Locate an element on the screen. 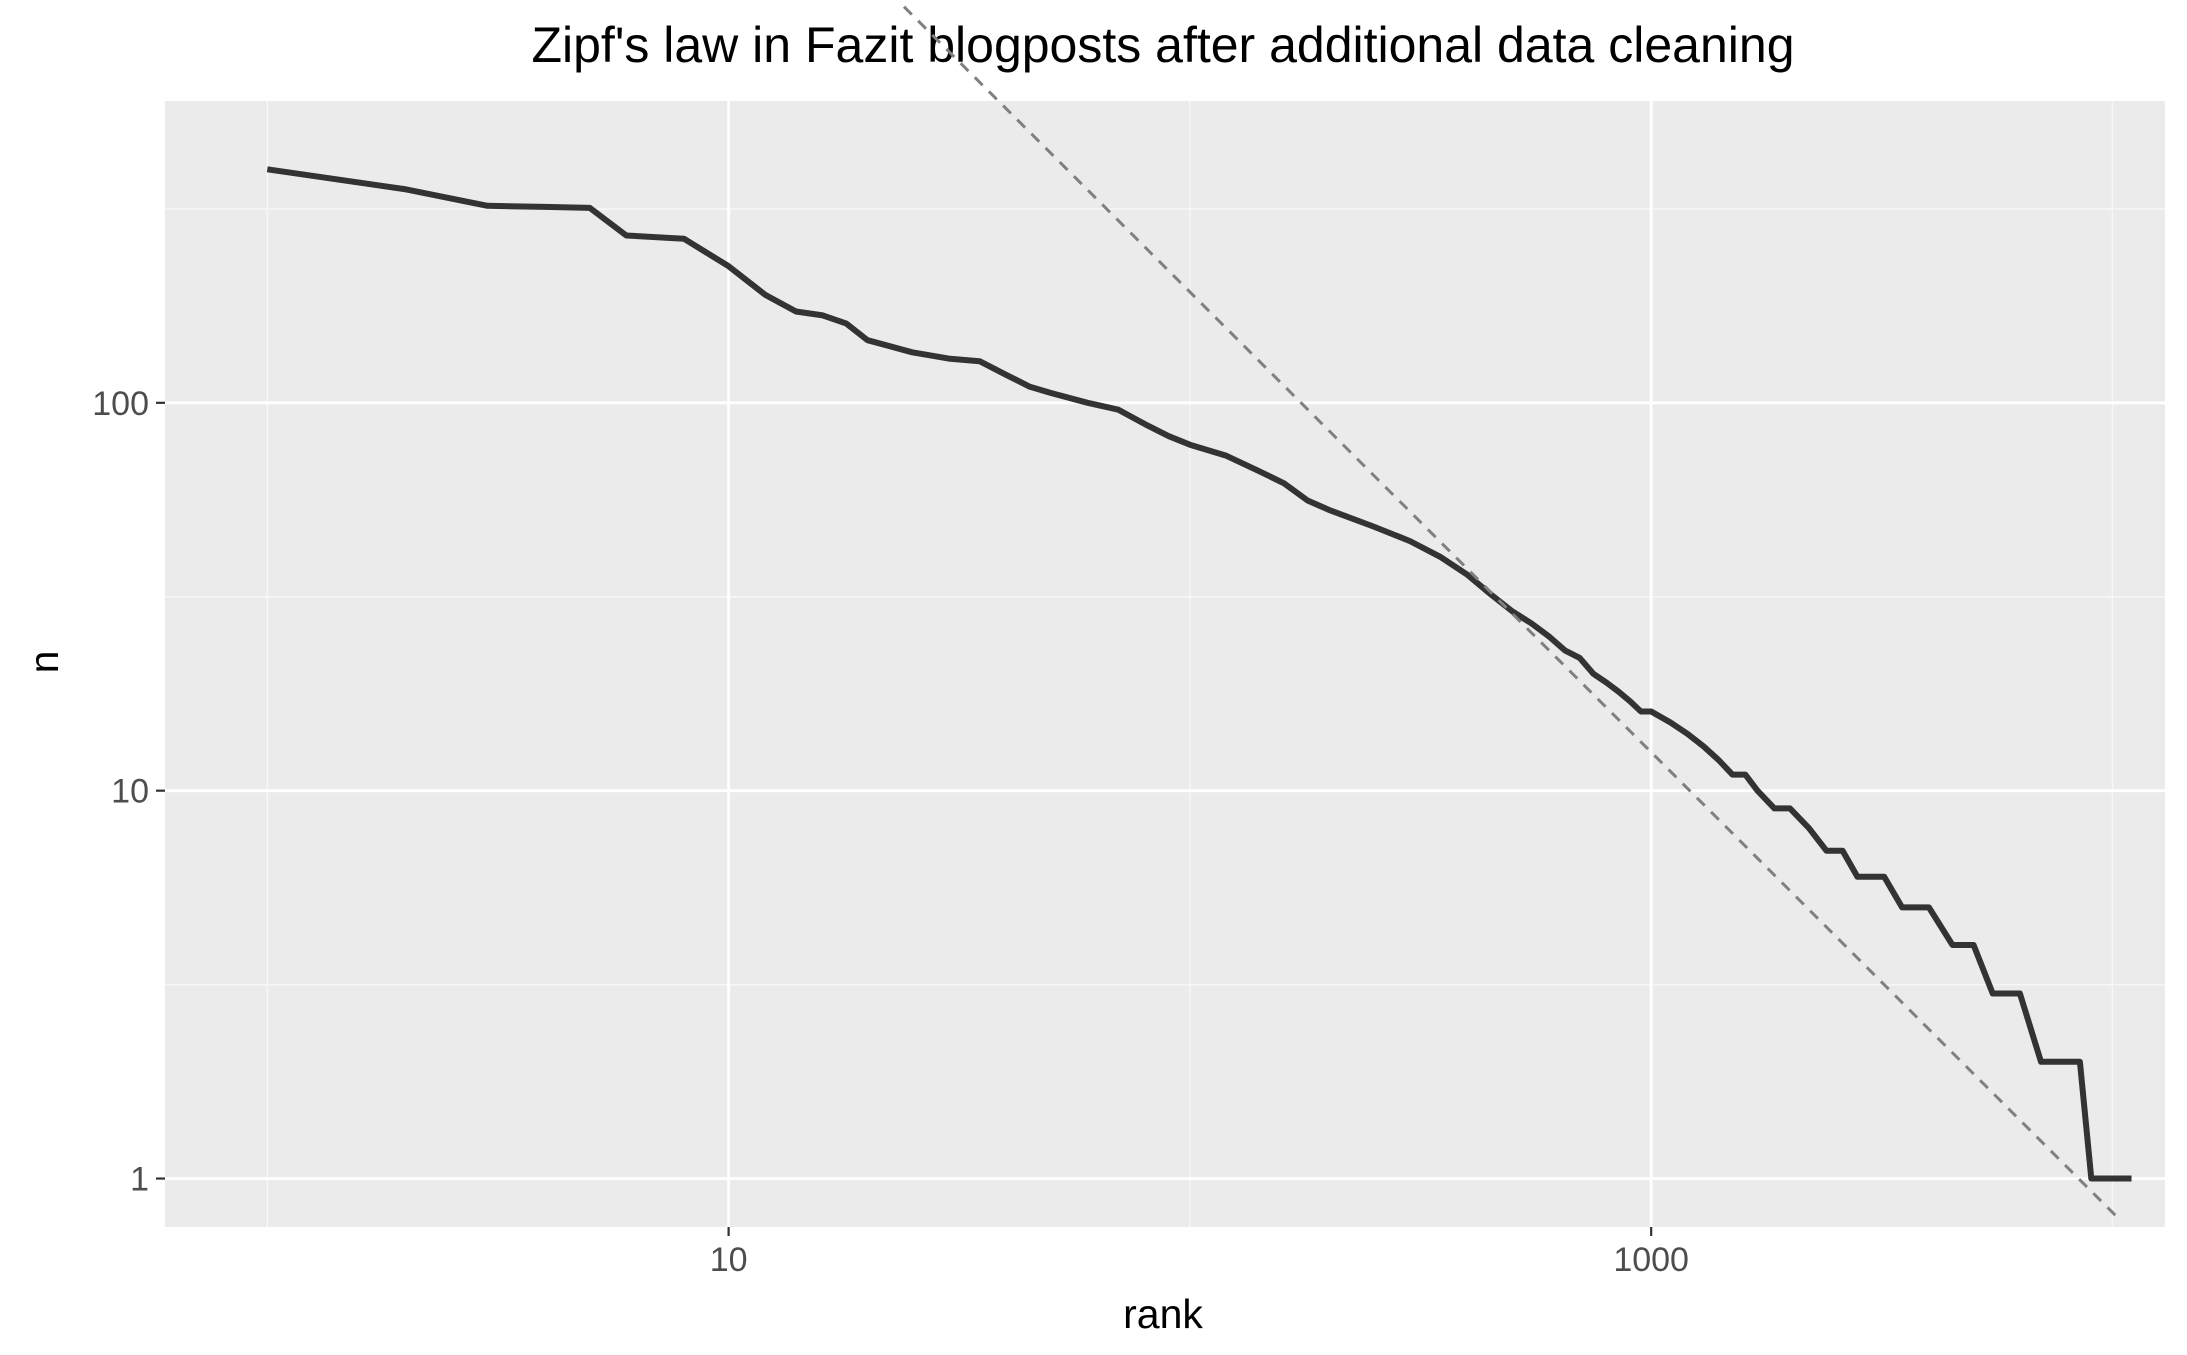 The image size is (2187, 1355). x-axis-title: rank is located at coordinates (1163, 1314).